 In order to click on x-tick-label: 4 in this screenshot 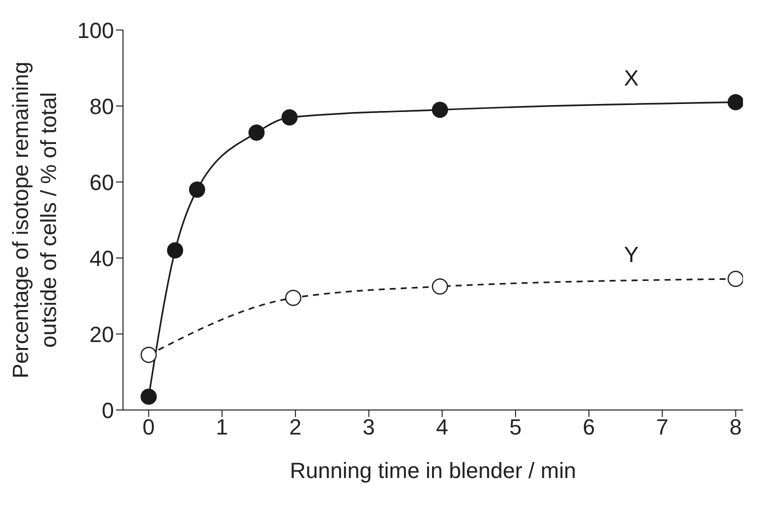, I will do `click(442, 427)`.